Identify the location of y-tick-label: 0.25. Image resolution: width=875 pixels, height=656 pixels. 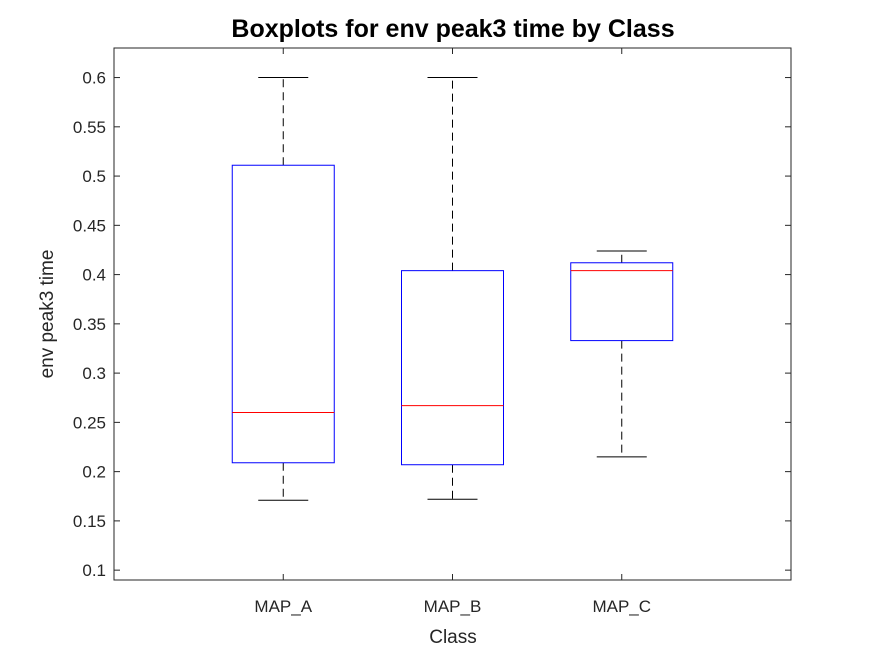
(89, 422).